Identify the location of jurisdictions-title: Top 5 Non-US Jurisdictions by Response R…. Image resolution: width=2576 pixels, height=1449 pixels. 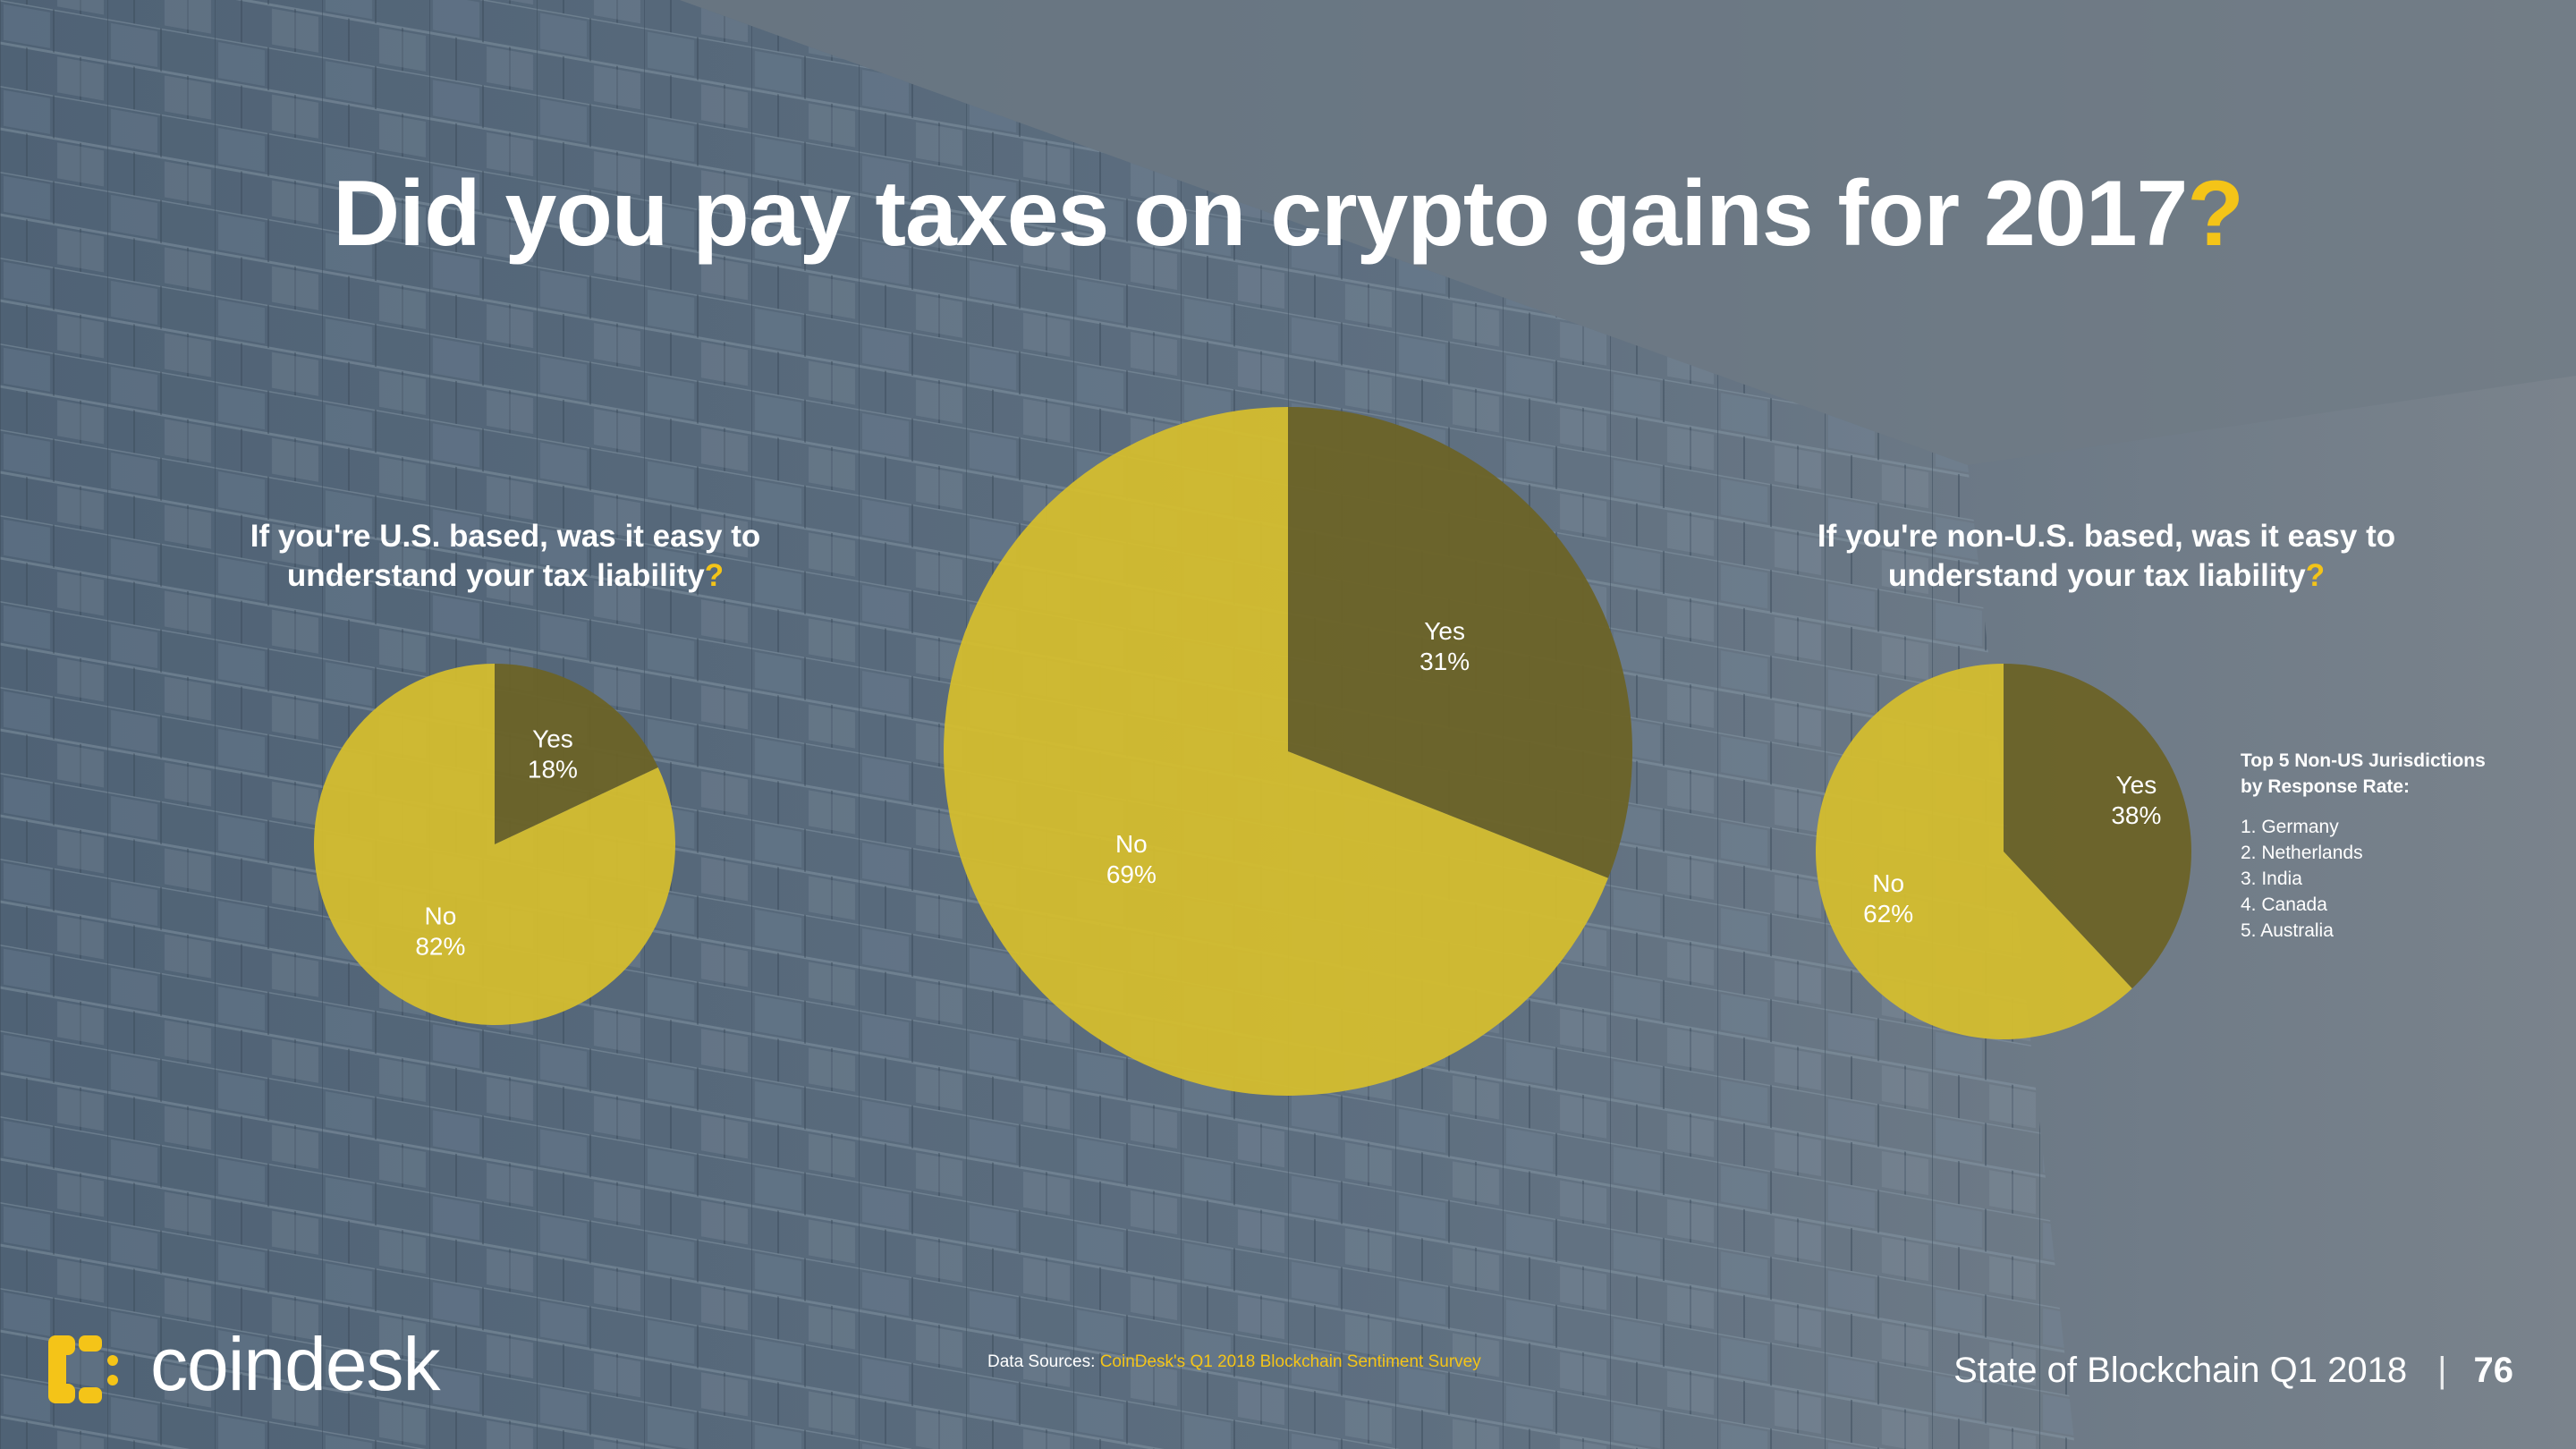
(2363, 773).